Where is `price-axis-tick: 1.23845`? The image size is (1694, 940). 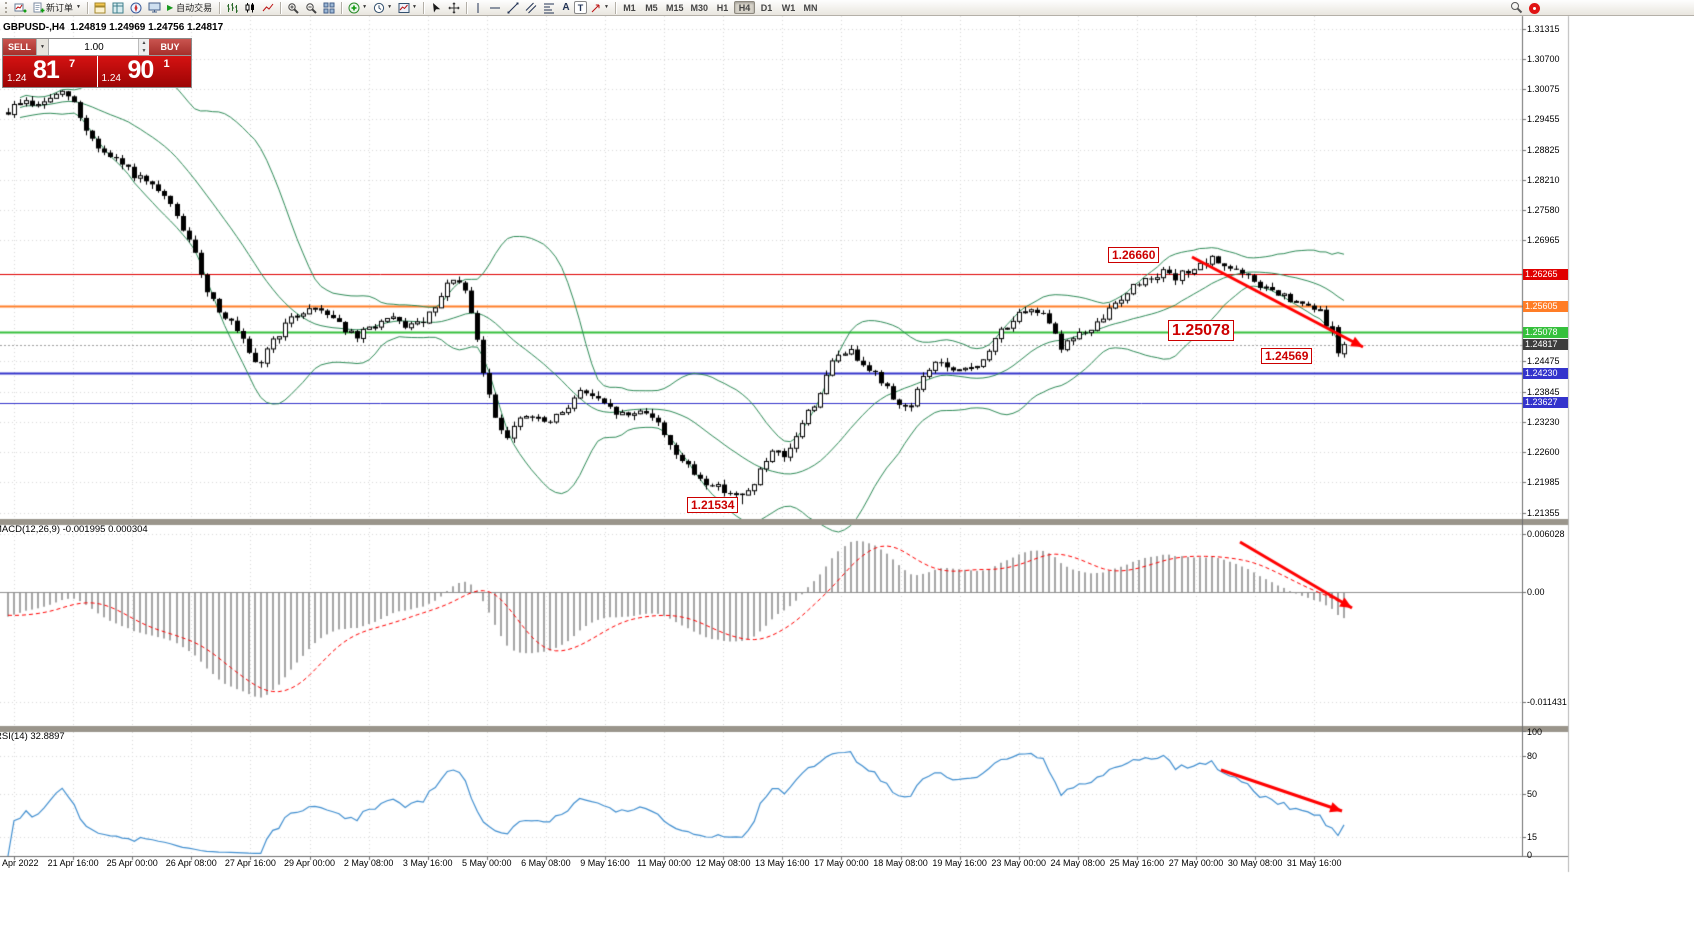
price-axis-tick: 1.23845 is located at coordinates (1543, 391).